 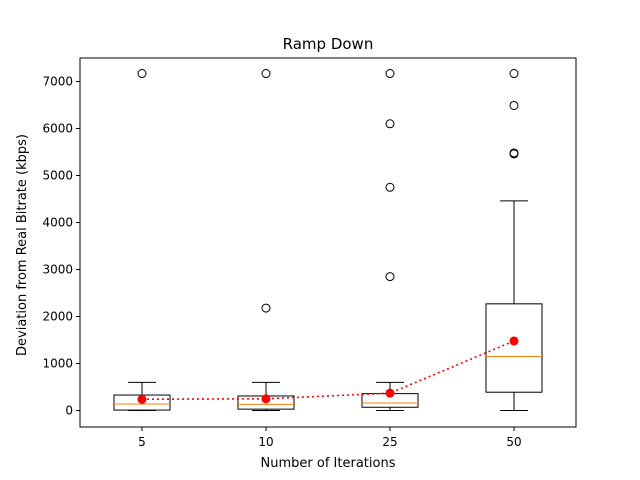 I want to click on y-tick-label: 3000, so click(x=57, y=270).